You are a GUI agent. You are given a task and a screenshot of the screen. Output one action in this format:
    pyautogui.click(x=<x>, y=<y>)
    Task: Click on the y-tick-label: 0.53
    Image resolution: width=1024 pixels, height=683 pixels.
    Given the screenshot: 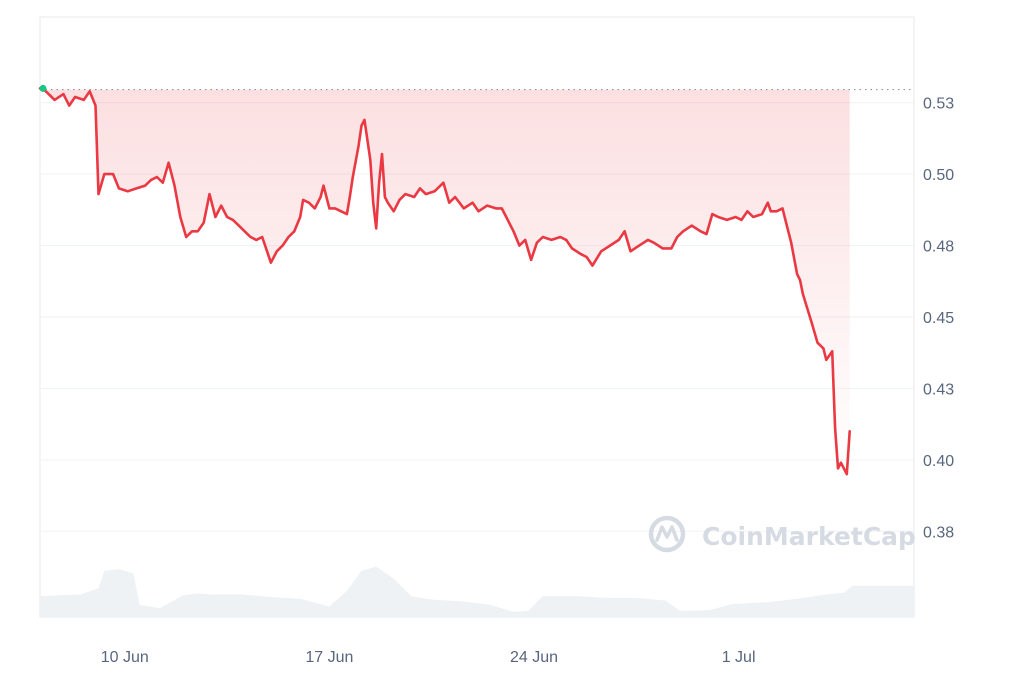 What is the action you would take?
    pyautogui.click(x=938, y=104)
    